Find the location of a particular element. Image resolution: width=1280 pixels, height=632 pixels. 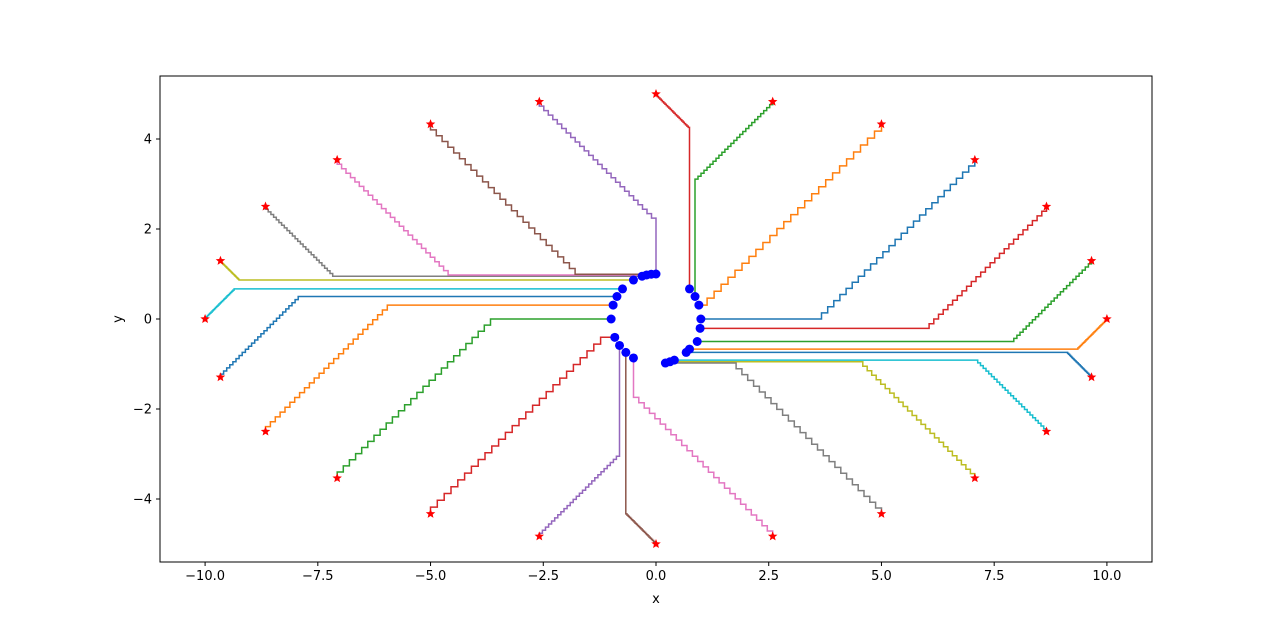

y-axis-label: y is located at coordinates (118, 319).